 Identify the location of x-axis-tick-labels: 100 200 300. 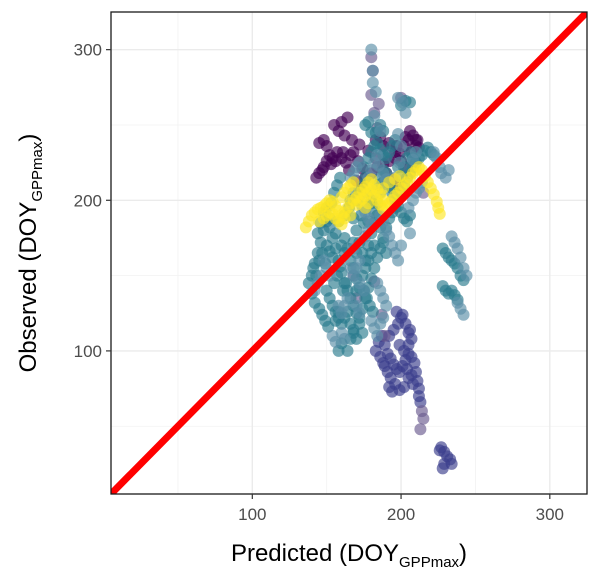
(401, 514).